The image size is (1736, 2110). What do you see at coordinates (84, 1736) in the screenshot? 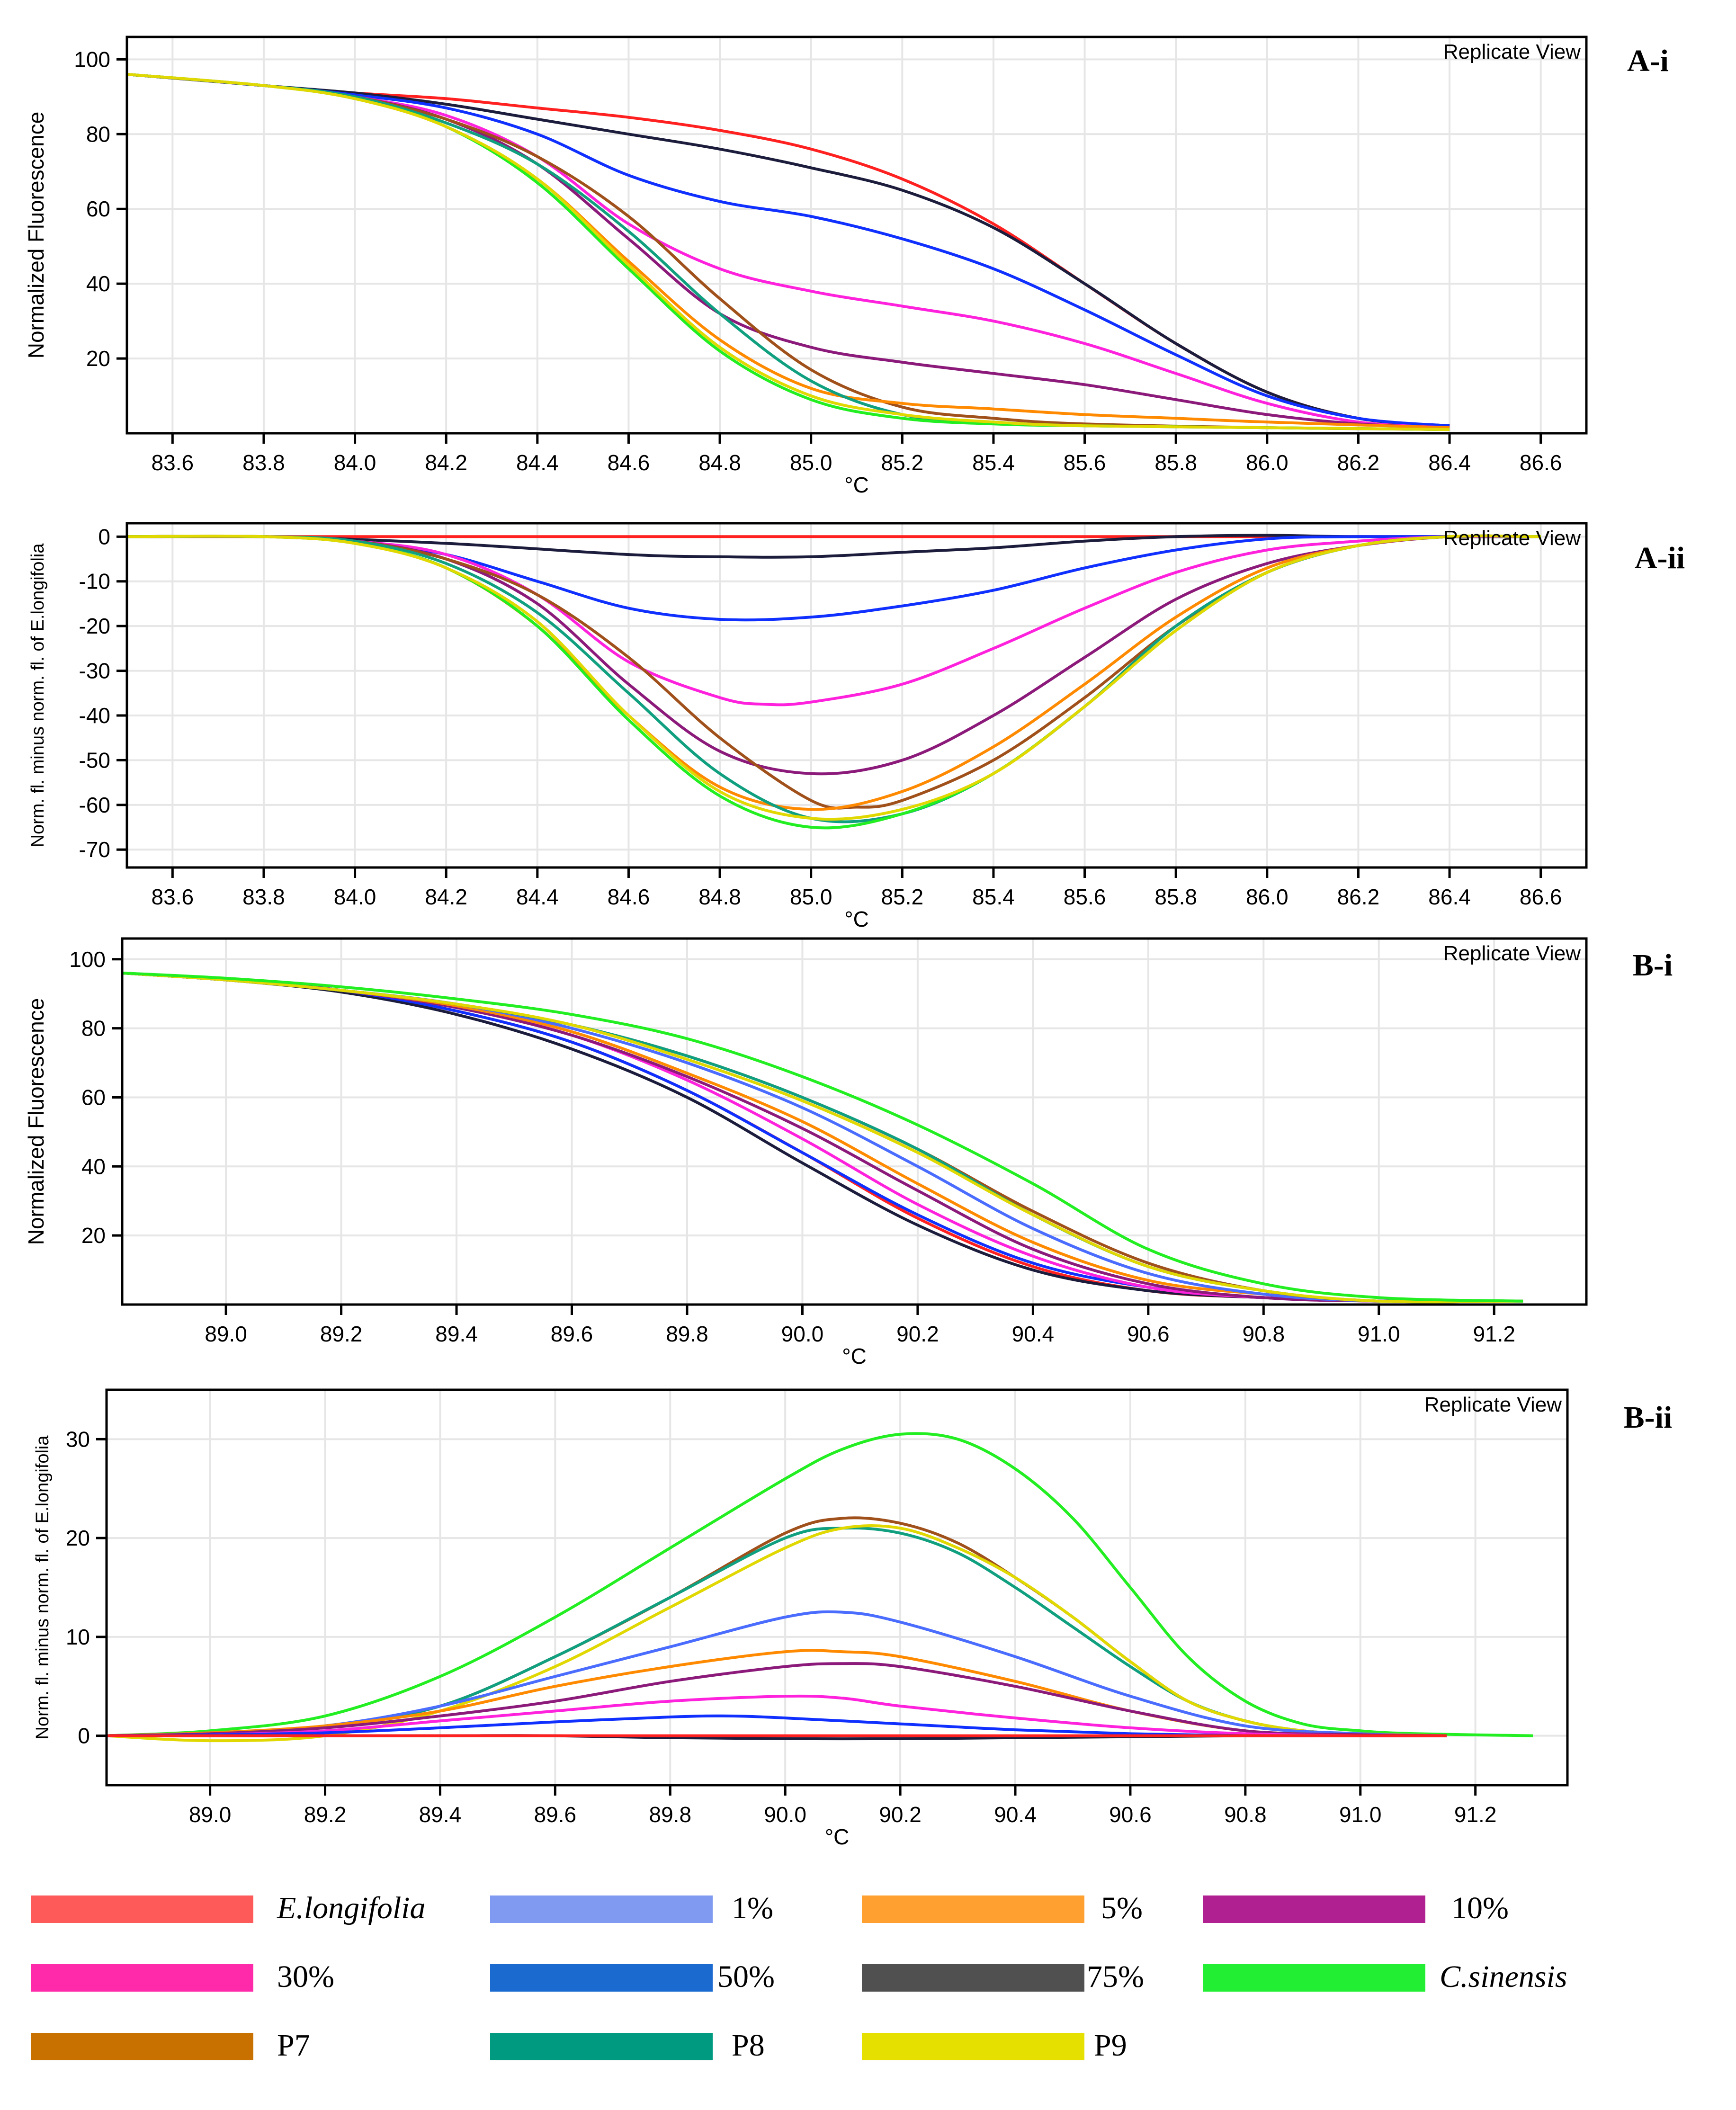
I see `y-tick-label: 0` at bounding box center [84, 1736].